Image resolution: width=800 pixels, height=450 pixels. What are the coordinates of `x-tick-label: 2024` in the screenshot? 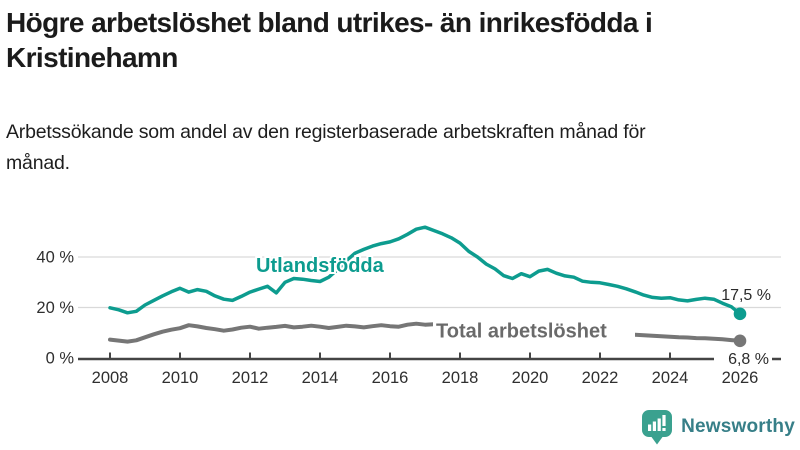 It's located at (670, 378).